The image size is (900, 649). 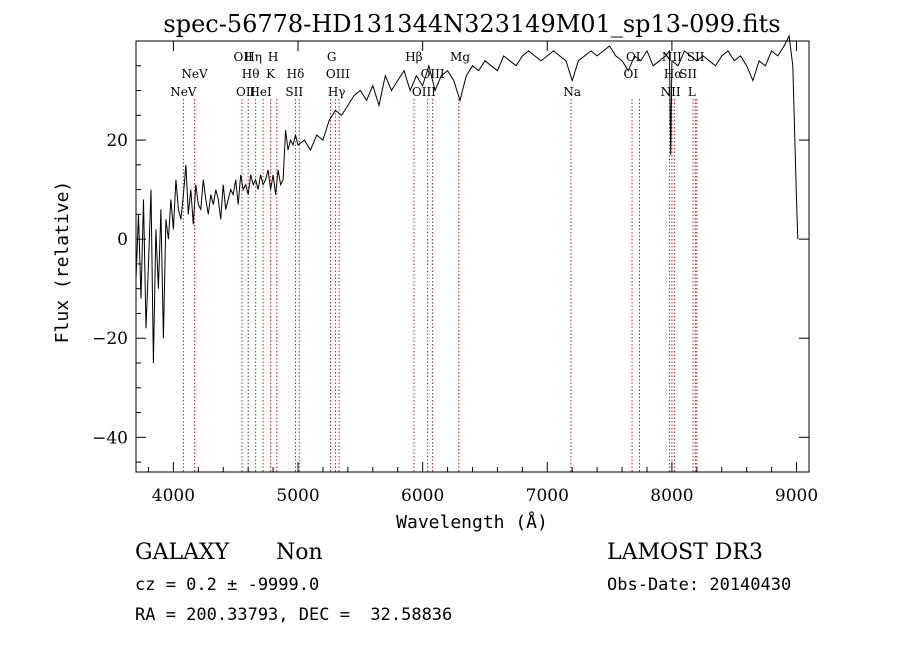 What do you see at coordinates (299, 552) in the screenshot?
I see `object-subclass: Non` at bounding box center [299, 552].